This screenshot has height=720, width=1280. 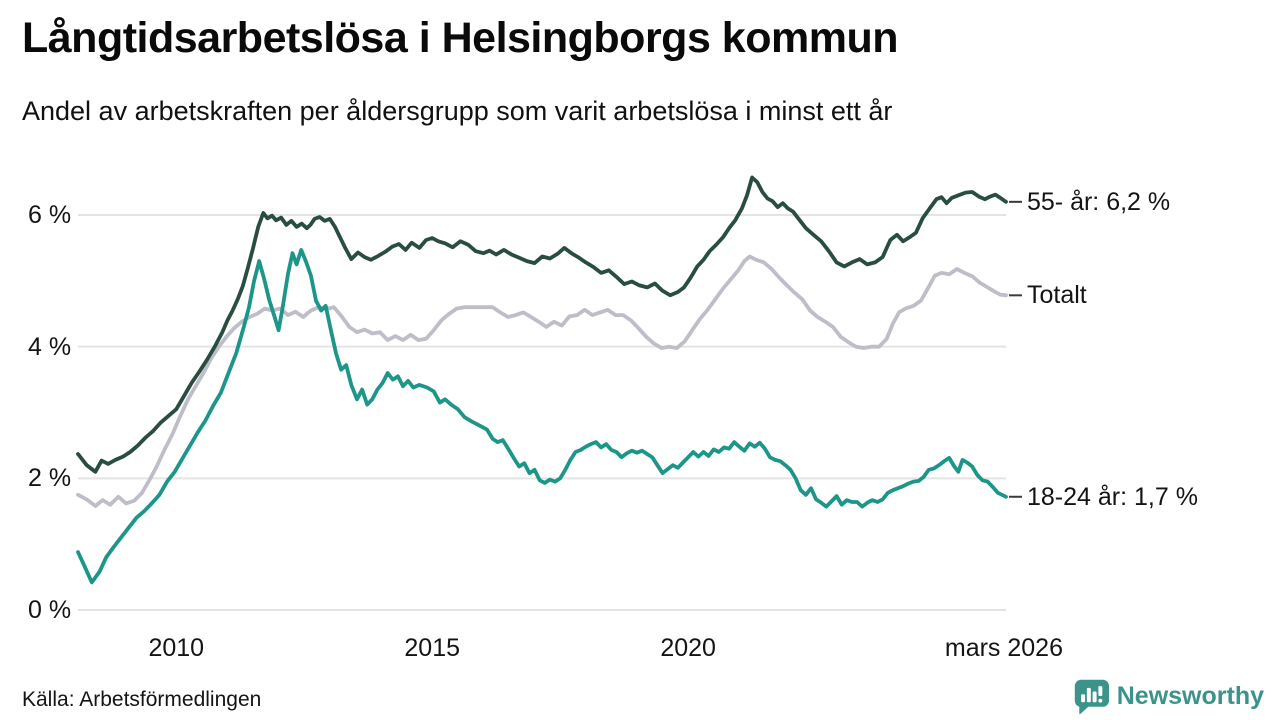 I want to click on x-axis-tick-label: 2010, so click(x=176, y=648).